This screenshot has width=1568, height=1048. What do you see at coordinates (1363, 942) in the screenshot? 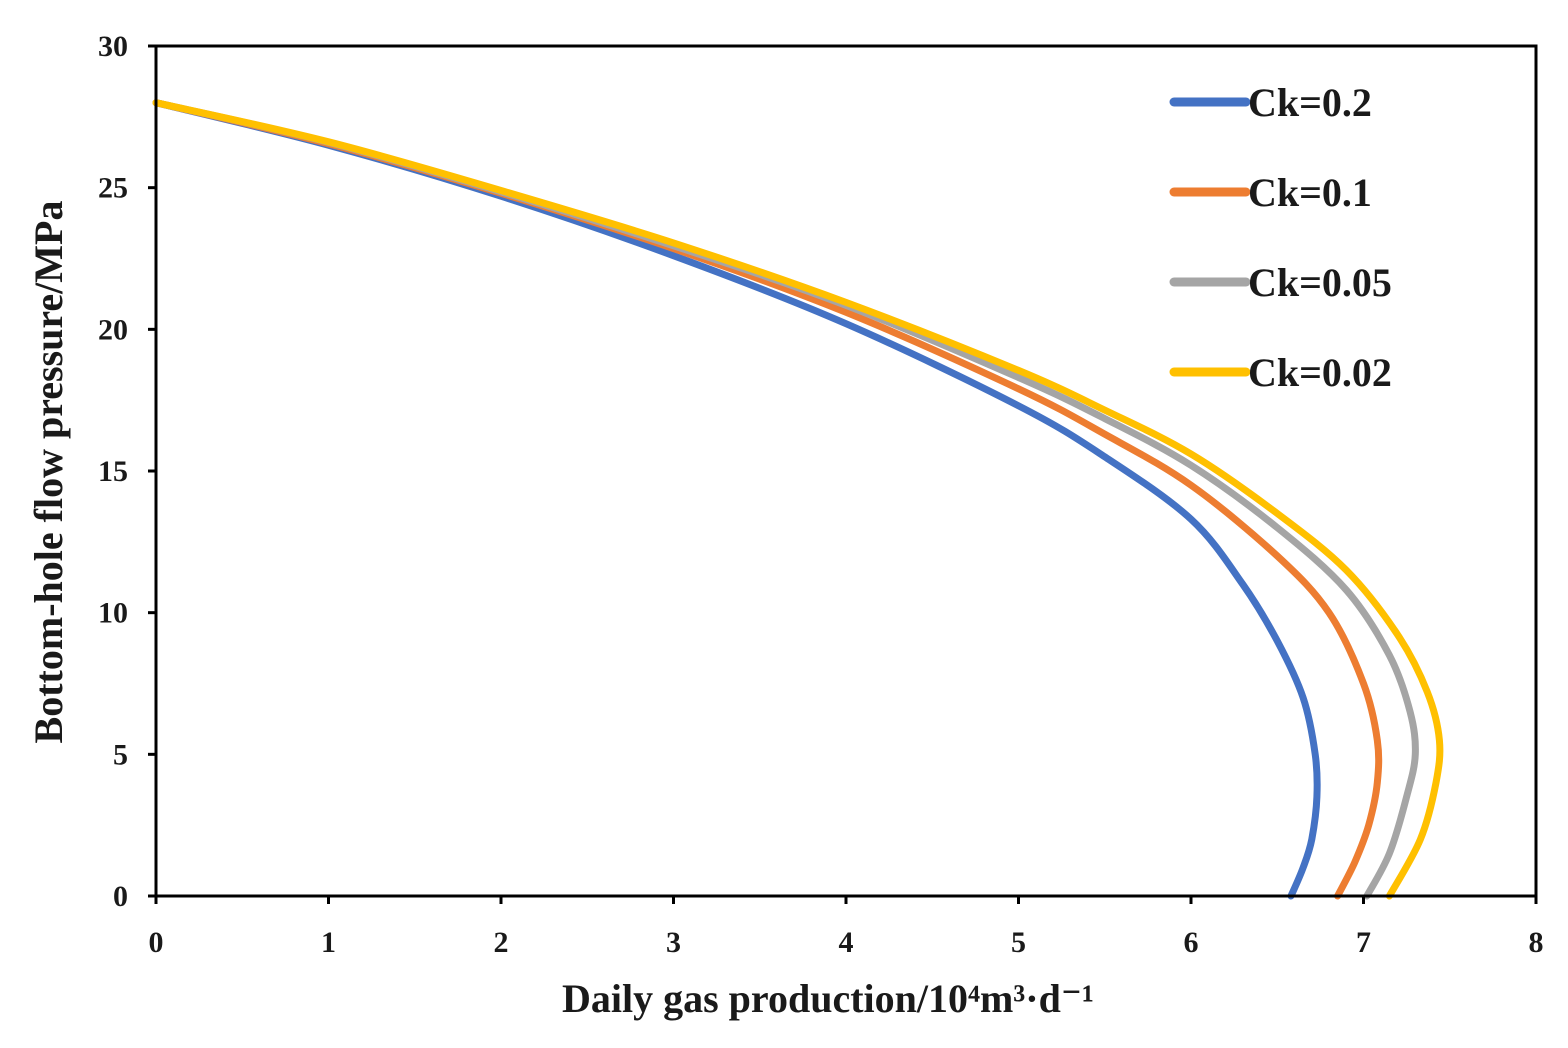
I see `x-tick-label: 7` at bounding box center [1363, 942].